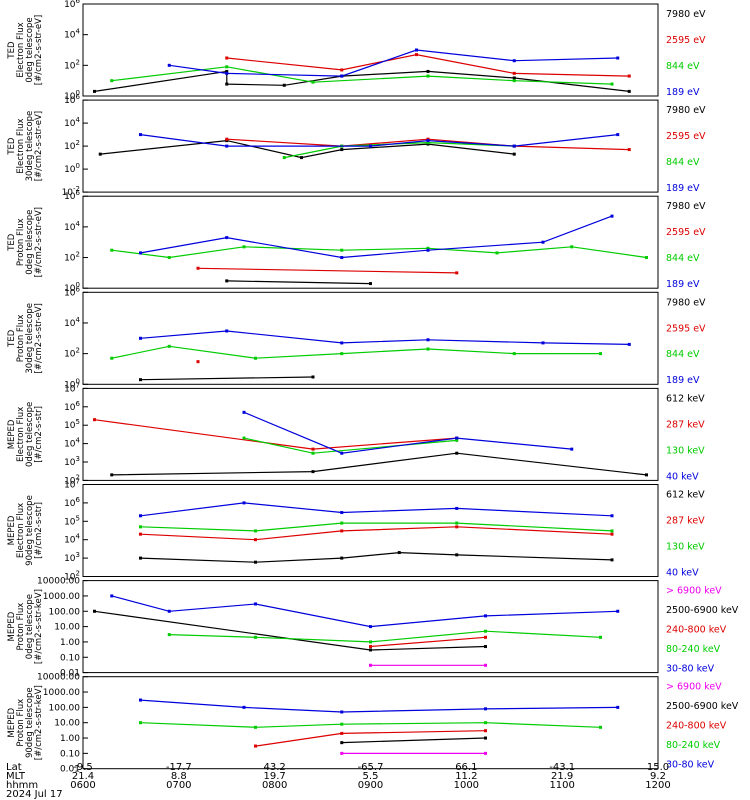 The image size is (750, 800). What do you see at coordinates (65, 612) in the screenshot?
I see `y-tick-label: 100.00` at bounding box center [65, 612].